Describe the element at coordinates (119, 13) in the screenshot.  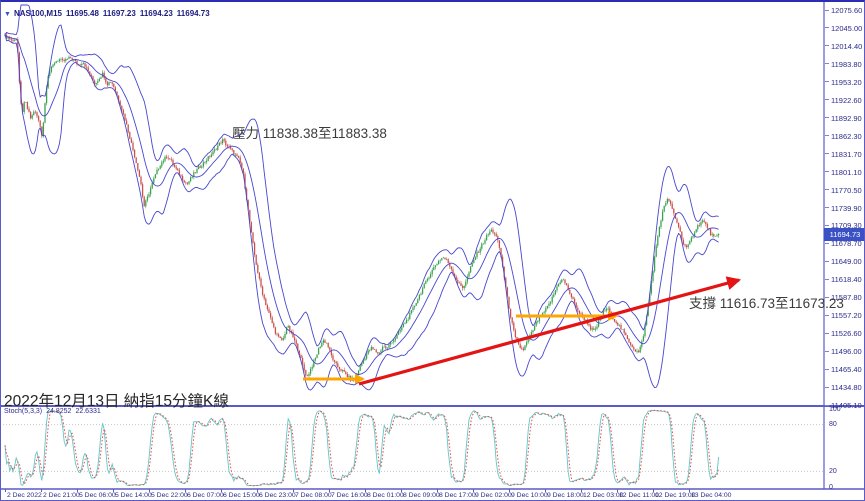
I see `ohlc-high: 11697.23` at that location.